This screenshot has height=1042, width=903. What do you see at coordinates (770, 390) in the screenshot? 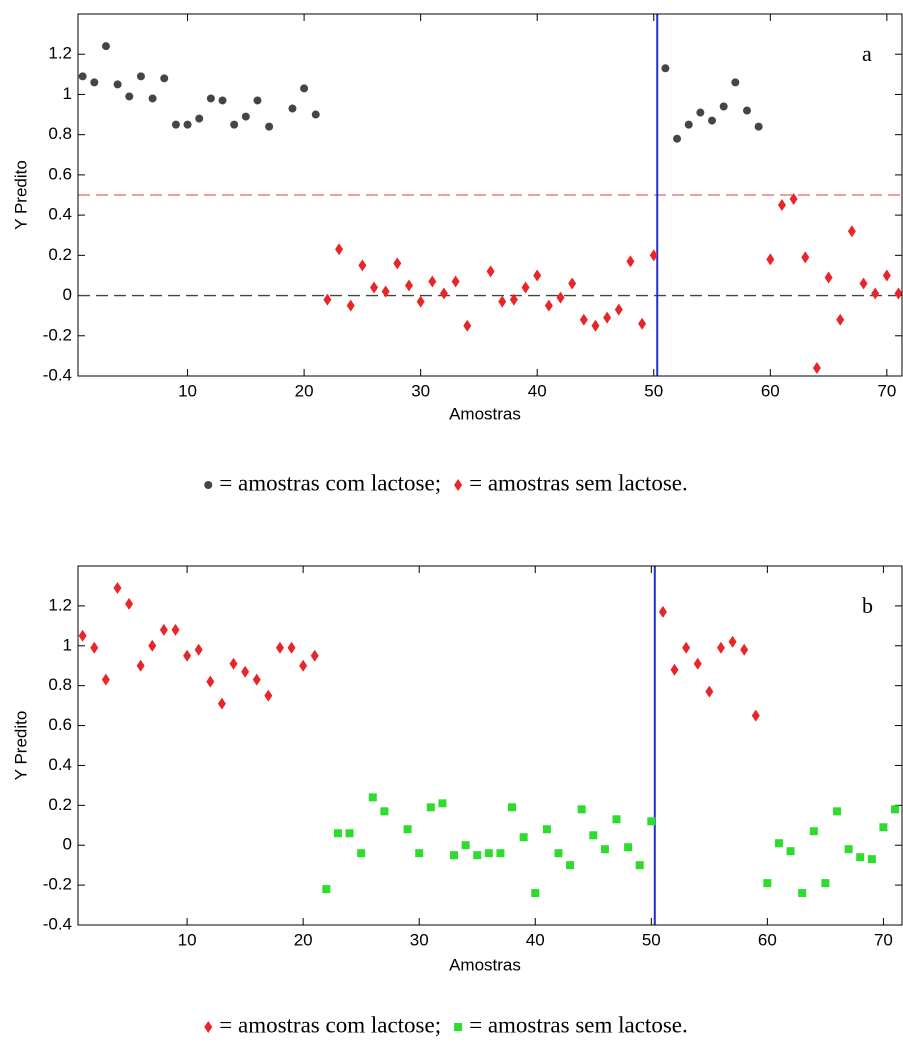
I see `x-tick-label: 60` at bounding box center [770, 390].